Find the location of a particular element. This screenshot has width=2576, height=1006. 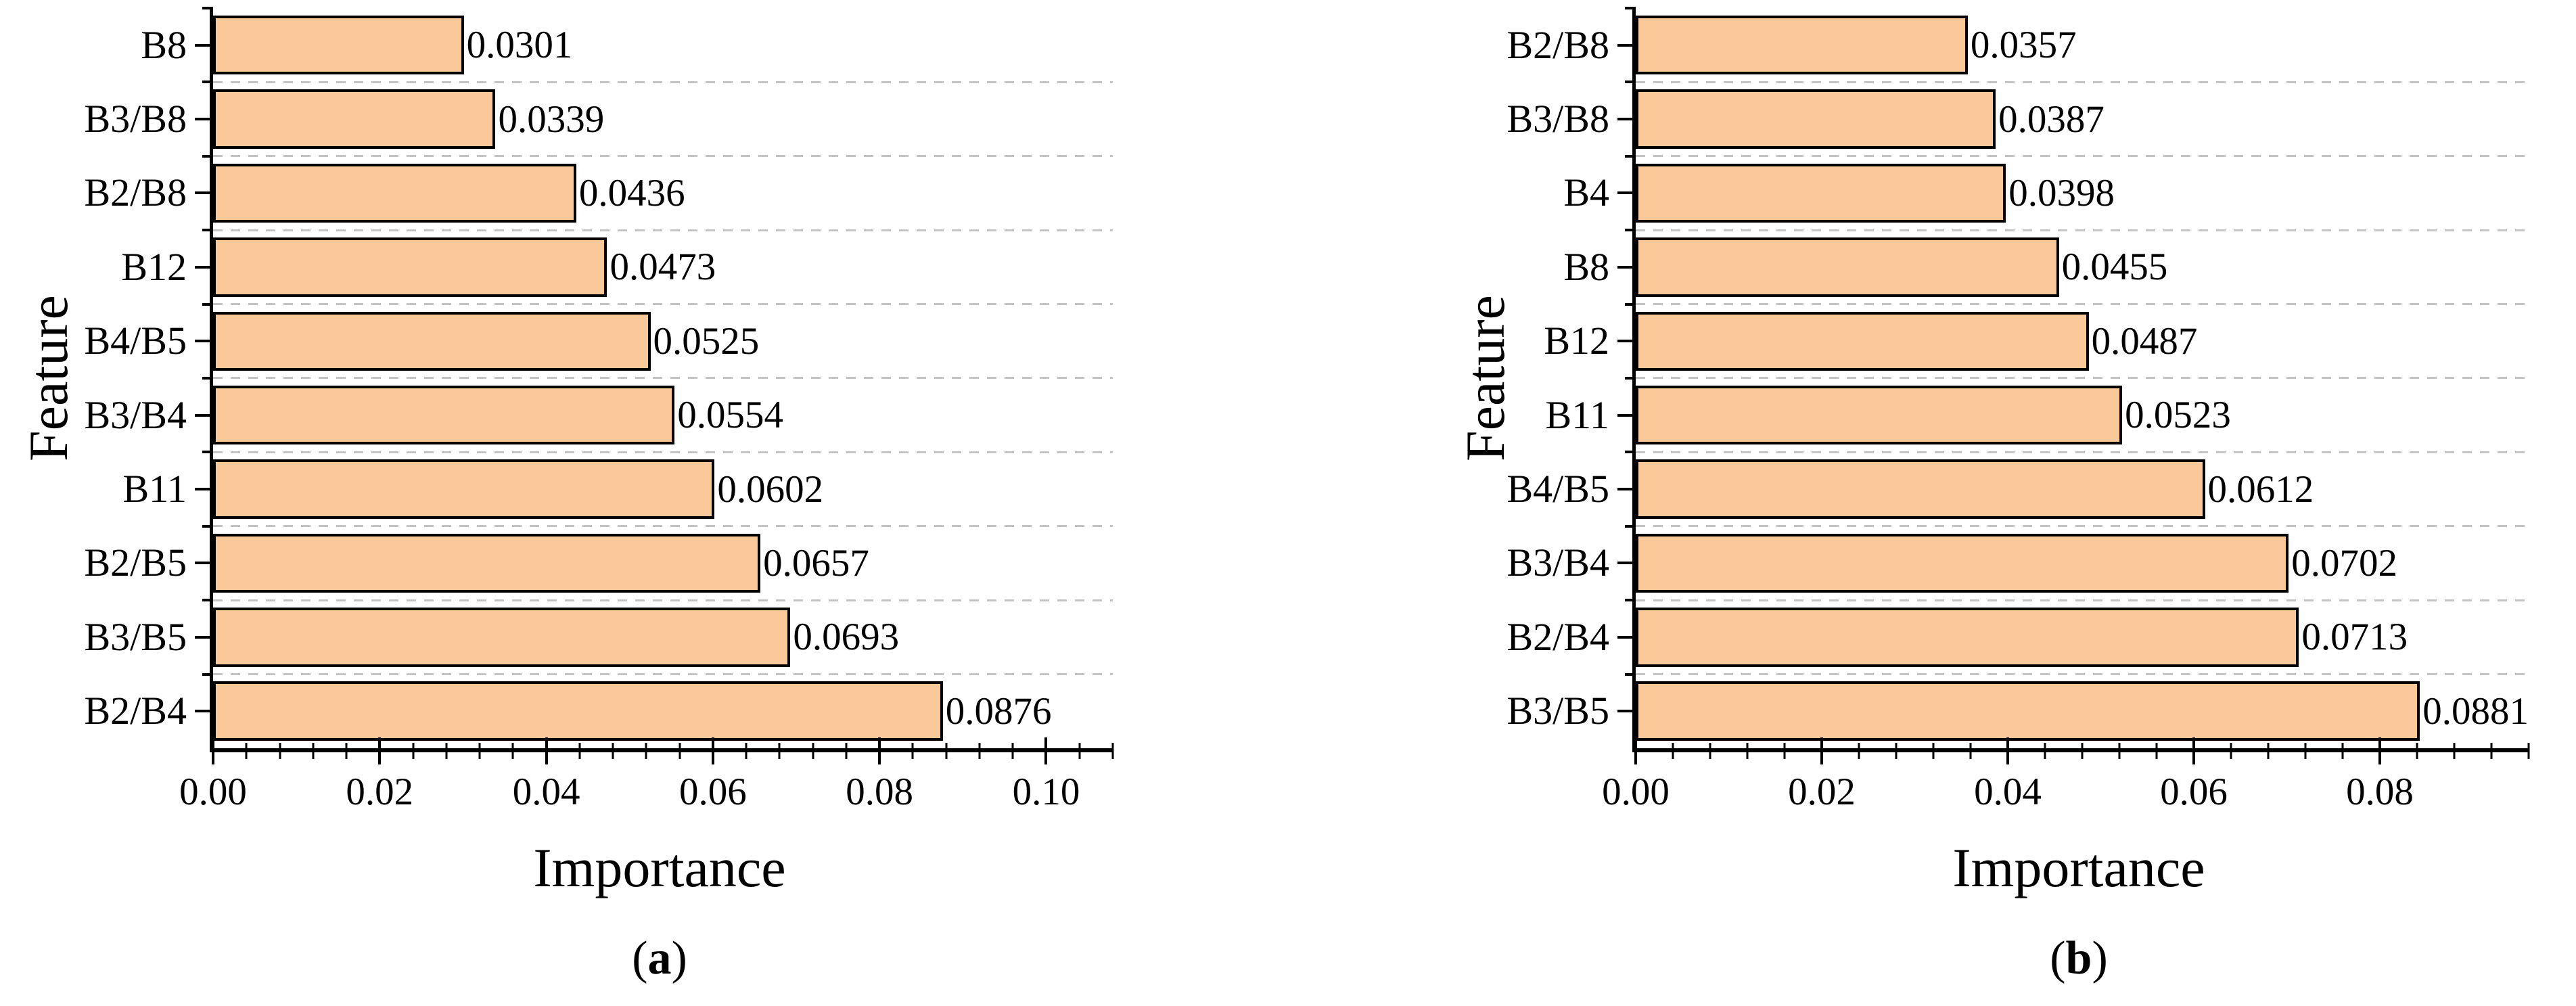

bar-row: B3/B8 0.0339 is located at coordinates (599, 120).